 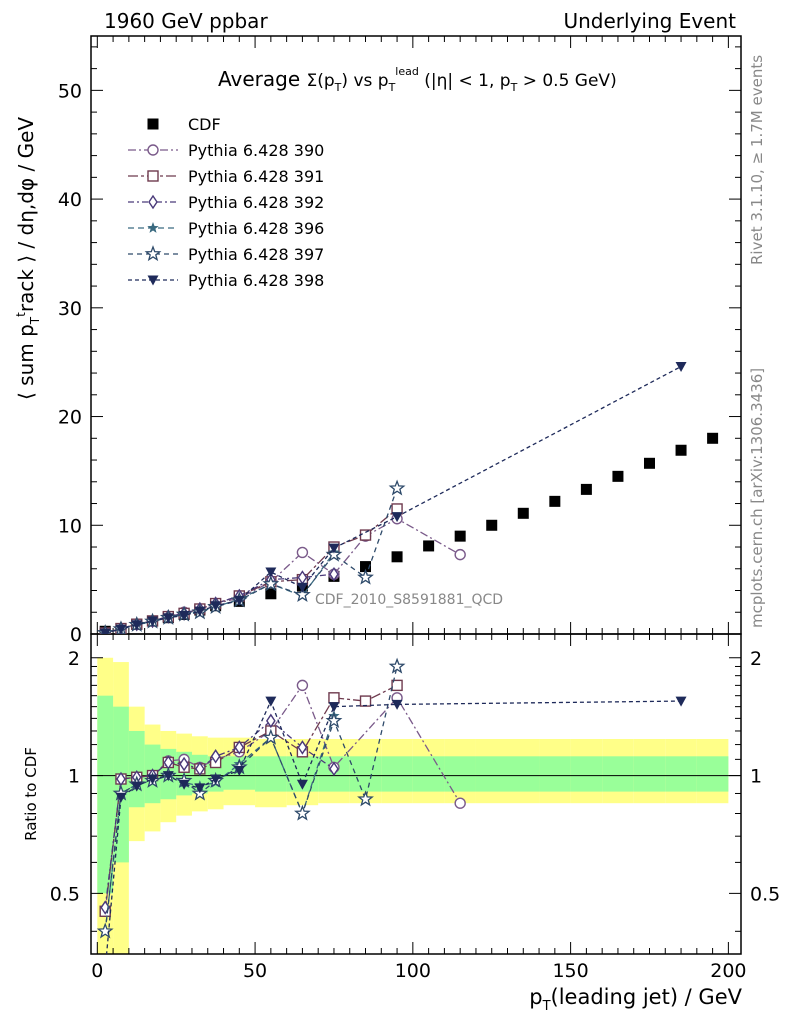 I want to click on x-tick-label: 150, so click(x=570, y=971).